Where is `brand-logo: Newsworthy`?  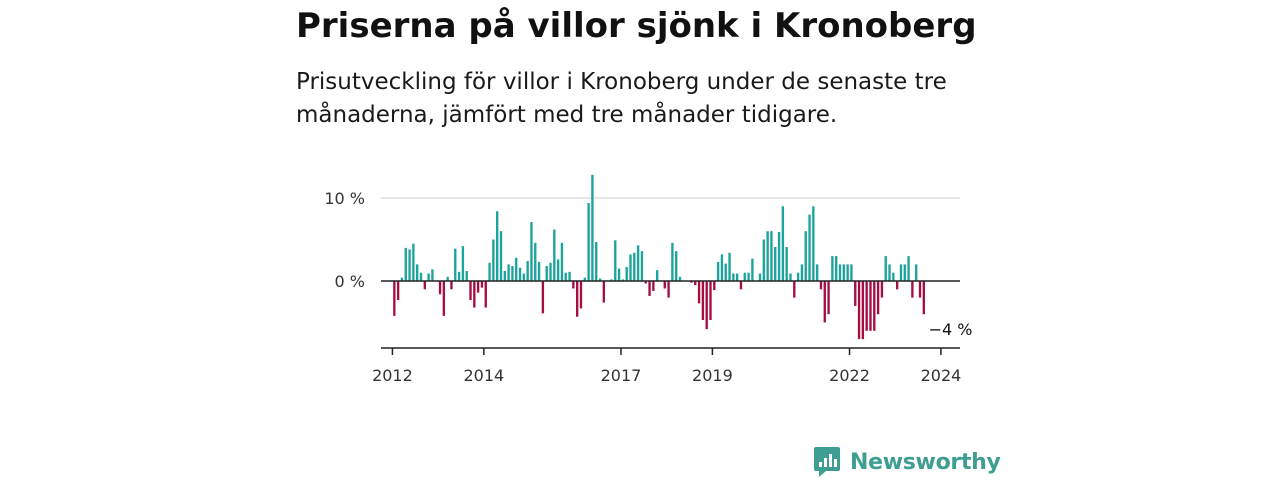
brand-logo: Newsworthy is located at coordinates (907, 462).